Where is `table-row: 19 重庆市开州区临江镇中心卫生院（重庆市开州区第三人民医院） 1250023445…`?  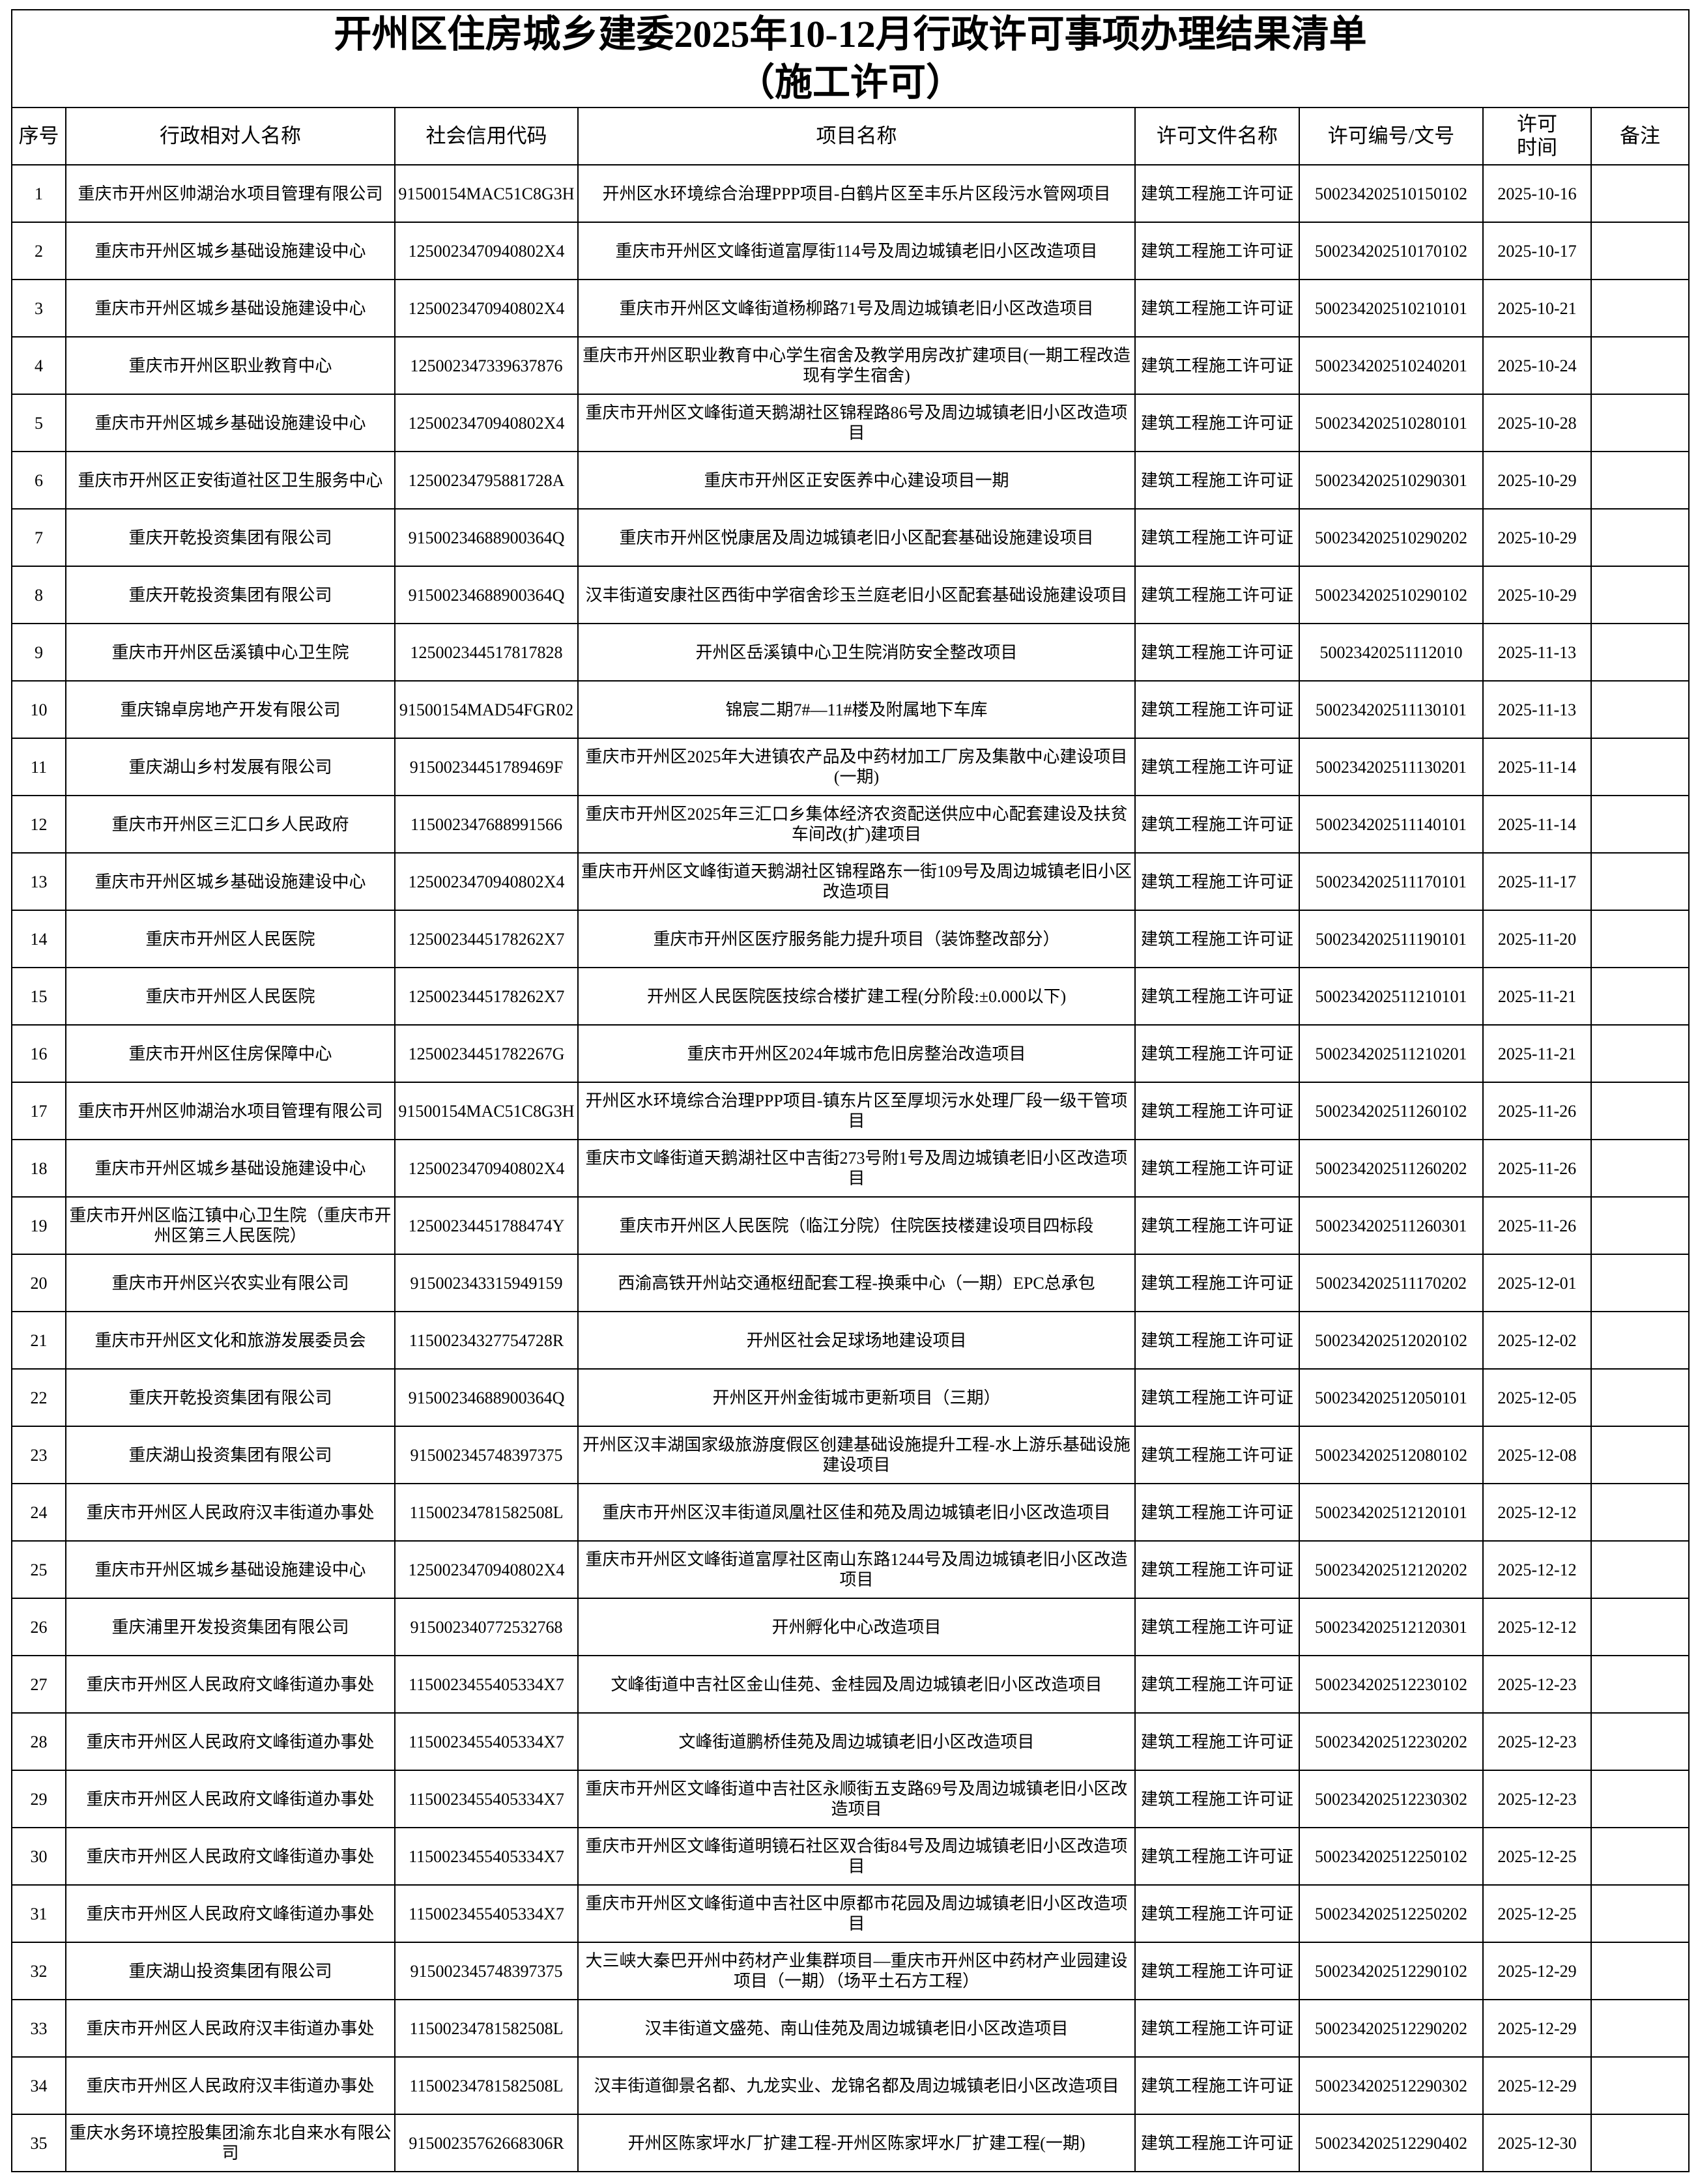
table-row: 19 重庆市开州区临江镇中心卫生院（重庆市开州区第三人民医院） 1250023445… is located at coordinates (850, 1225).